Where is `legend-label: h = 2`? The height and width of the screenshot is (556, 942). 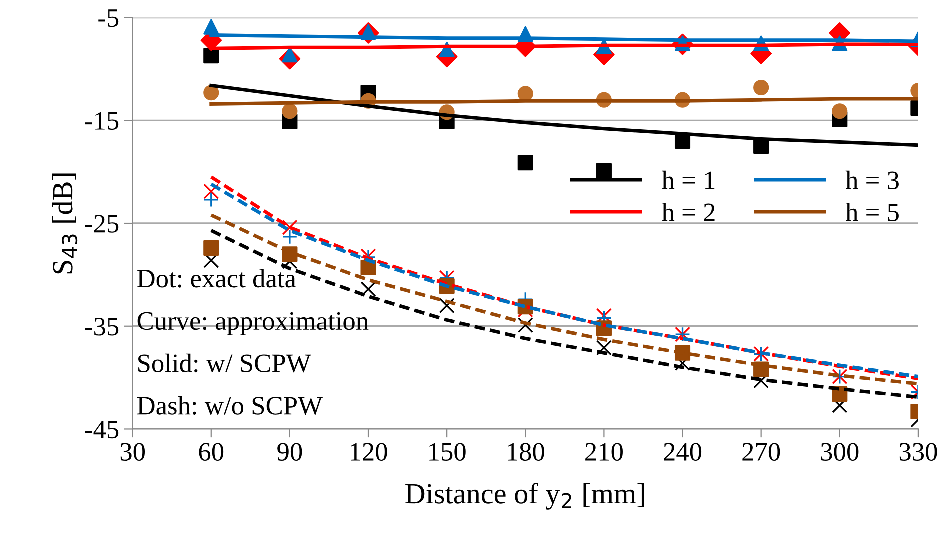 legend-label: h = 2 is located at coordinates (688, 212).